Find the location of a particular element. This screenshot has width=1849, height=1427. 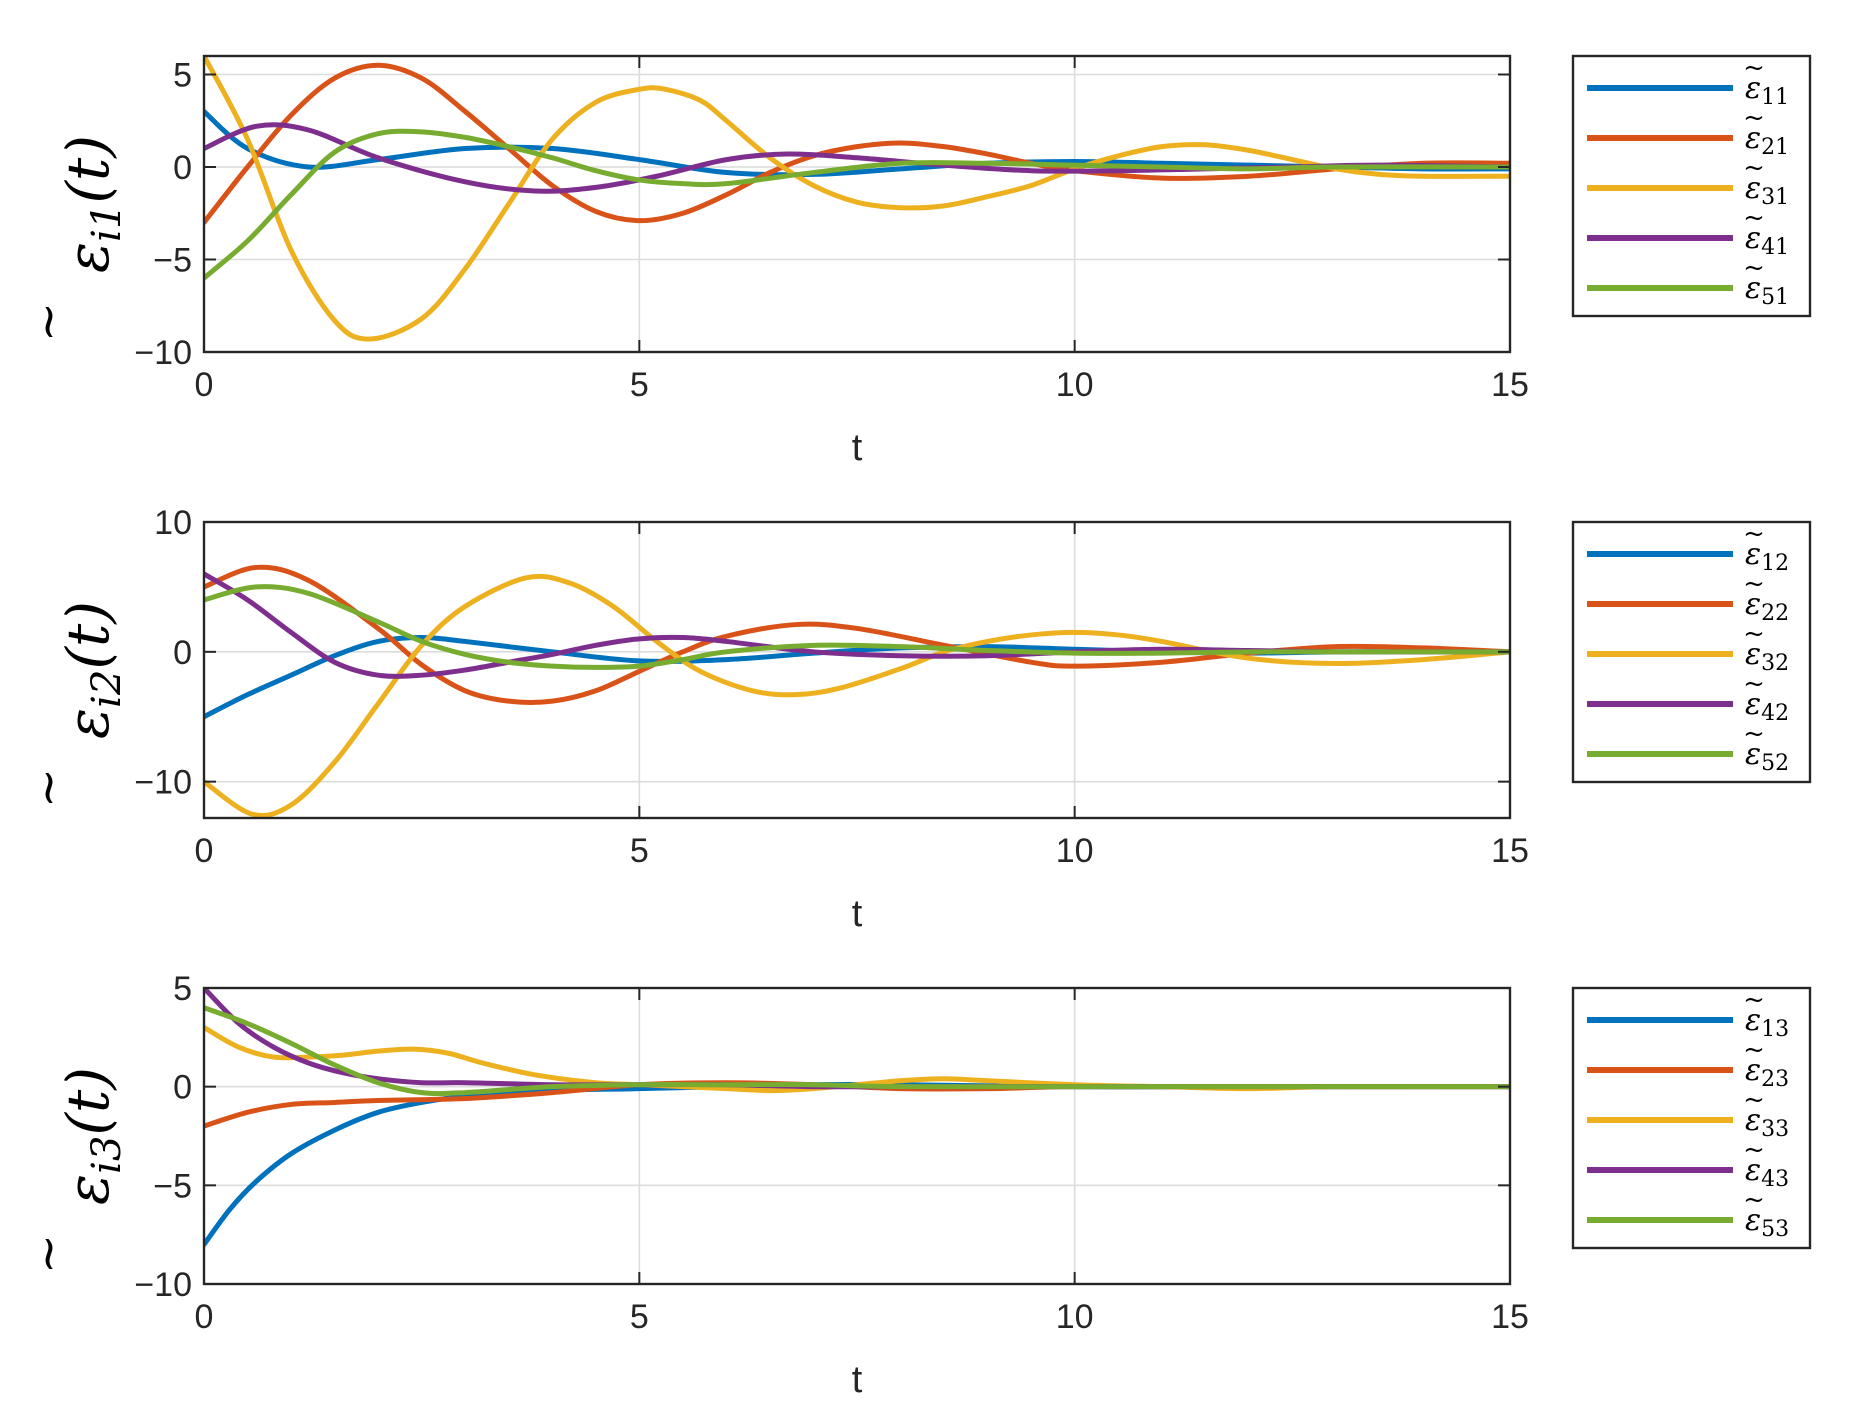

legend-entry: ε53 is located at coordinates (1767, 1222).